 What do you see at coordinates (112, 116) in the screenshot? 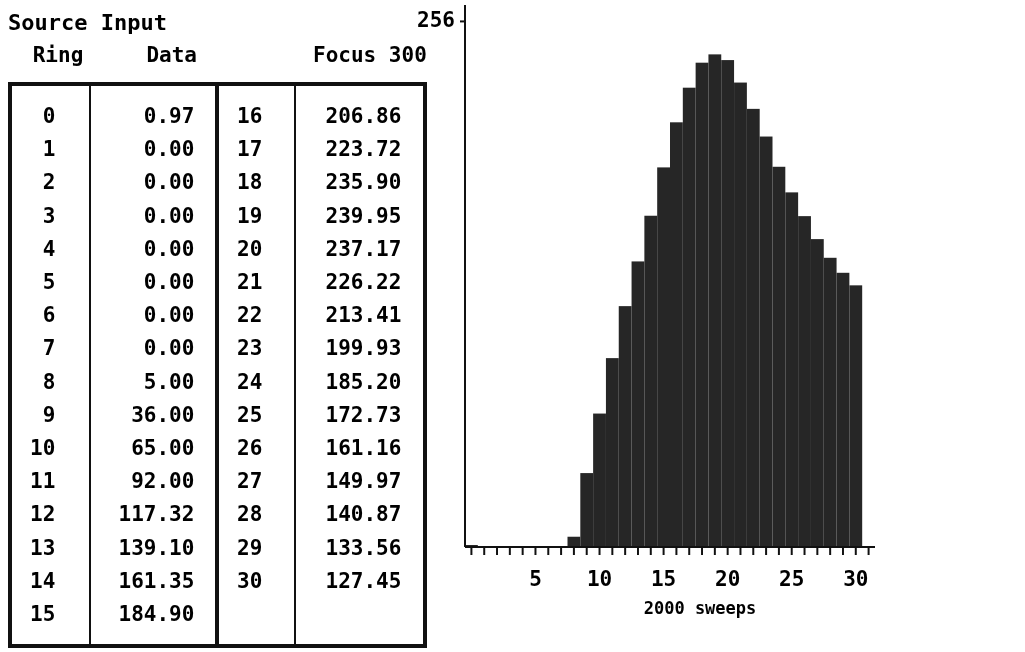
I see `text: 0 0.97` at bounding box center [112, 116].